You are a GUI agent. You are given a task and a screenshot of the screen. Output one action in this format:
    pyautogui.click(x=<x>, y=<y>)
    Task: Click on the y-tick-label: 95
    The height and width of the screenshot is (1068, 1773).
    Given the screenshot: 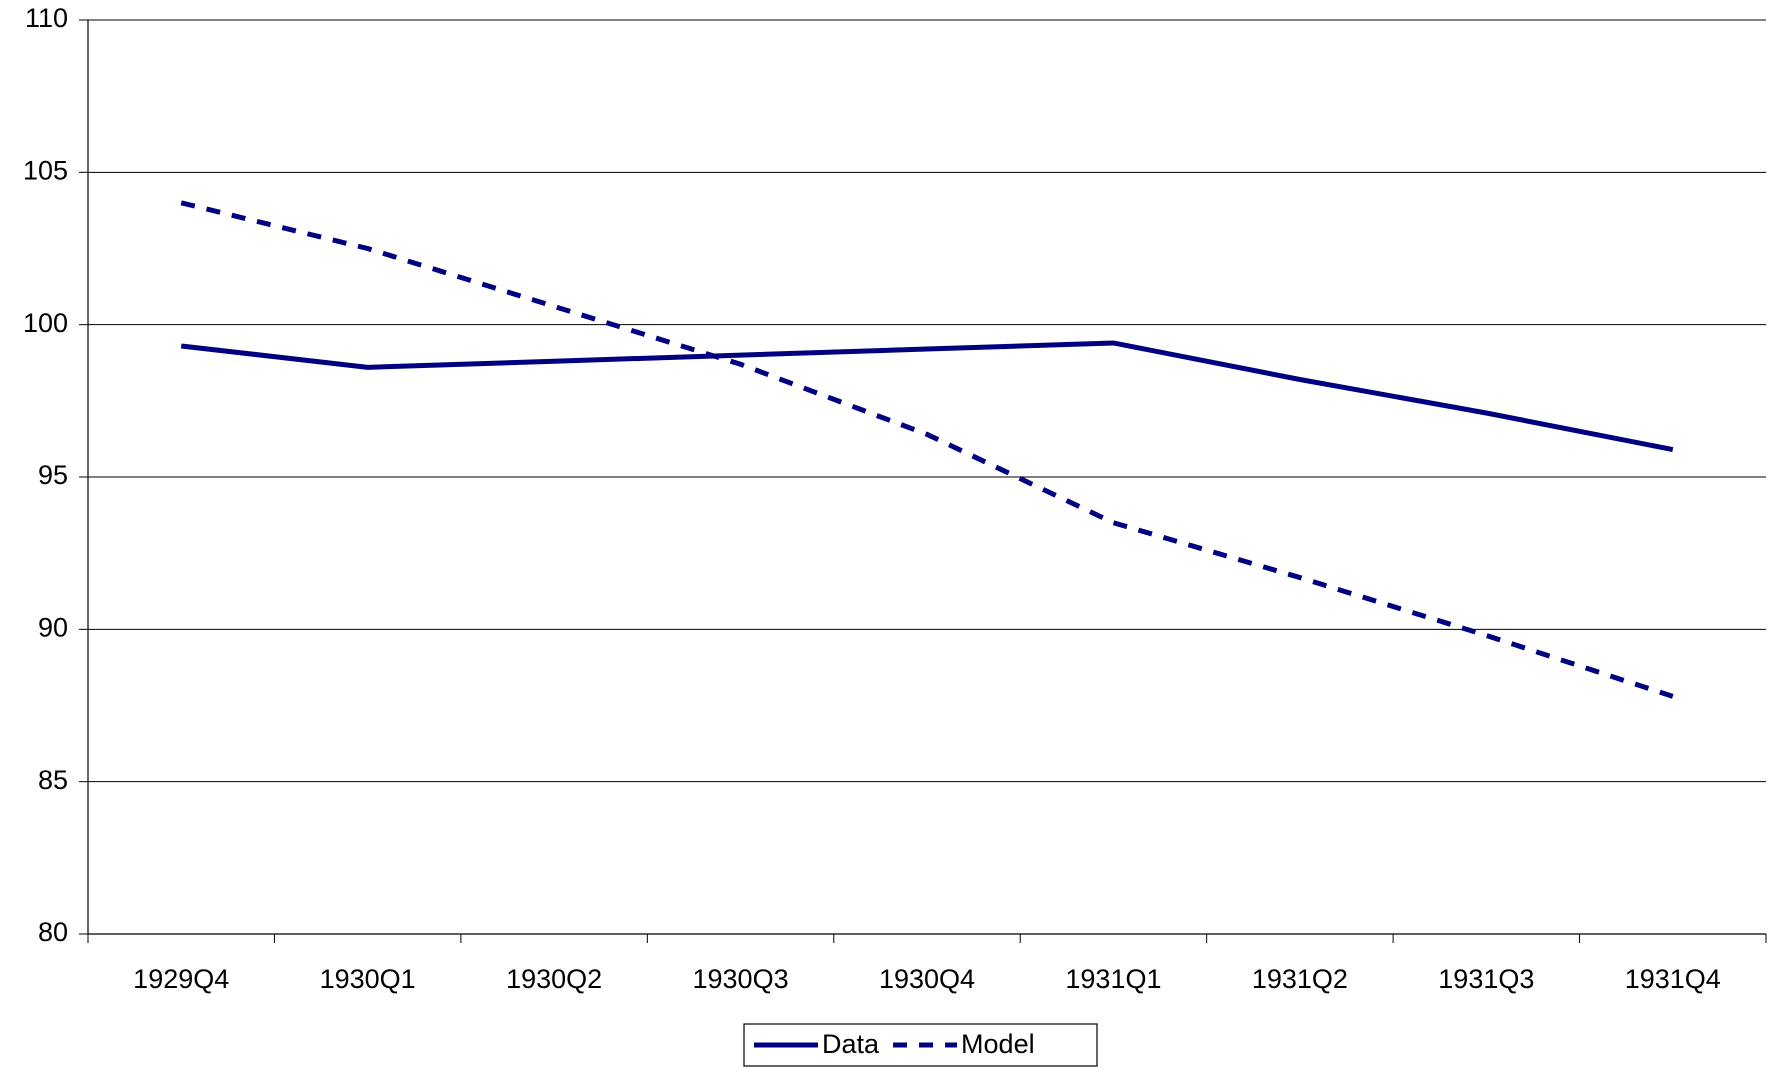 What is the action you would take?
    pyautogui.click(x=53, y=475)
    